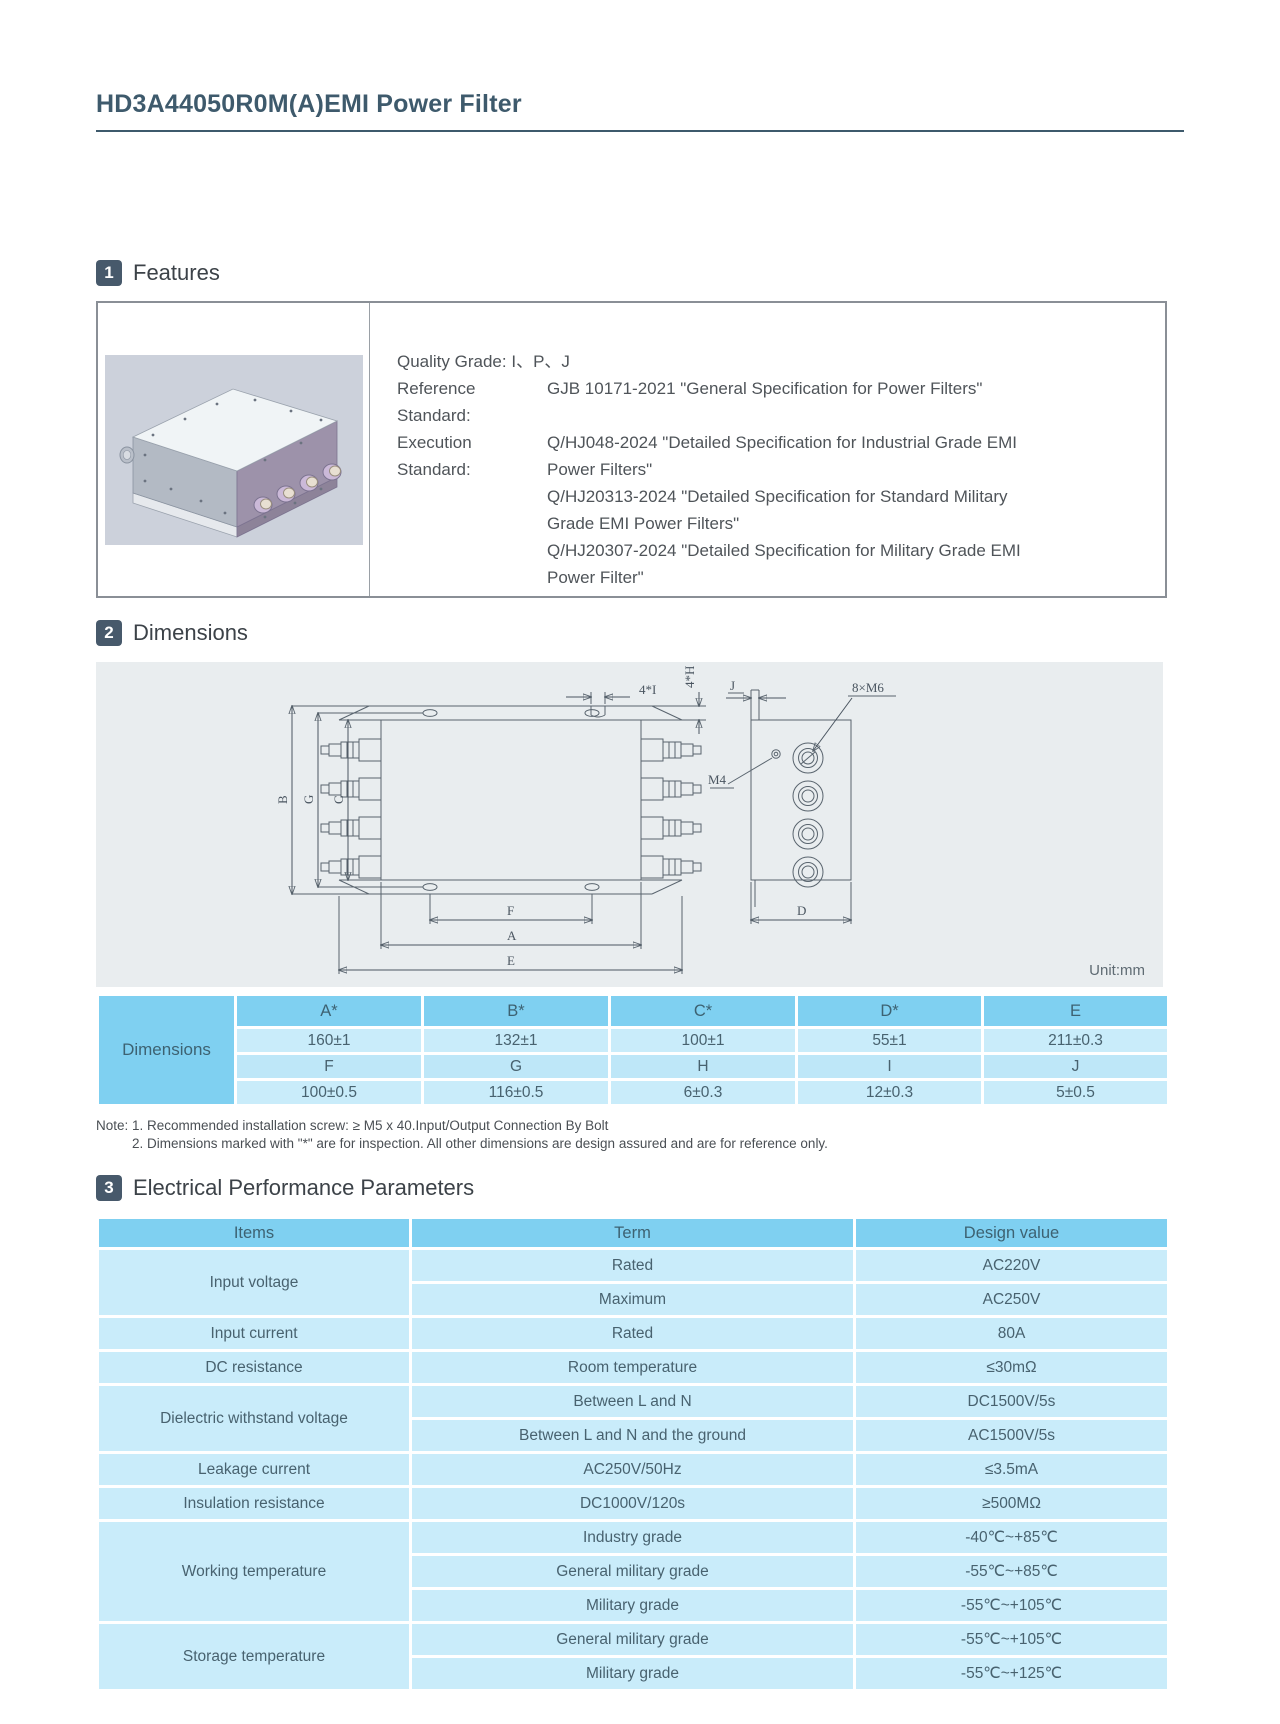  Describe the element at coordinates (717, 779) in the screenshot. I see `svg-text: M4` at that location.